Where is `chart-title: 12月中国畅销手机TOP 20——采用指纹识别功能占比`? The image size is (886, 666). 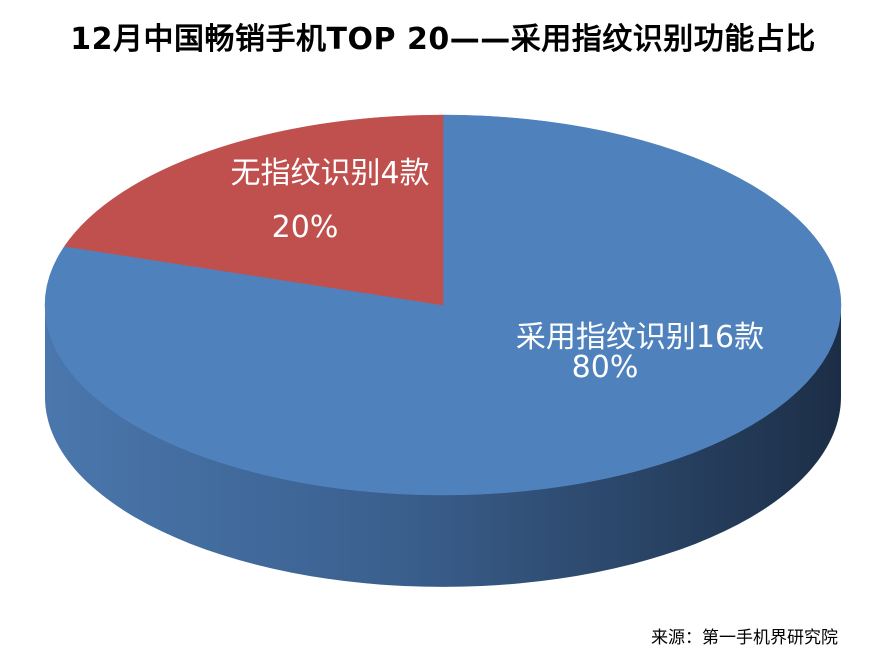
chart-title: 12月中国畅销手机TOP 20——采用指纹识别功能占比 is located at coordinates (443, 39).